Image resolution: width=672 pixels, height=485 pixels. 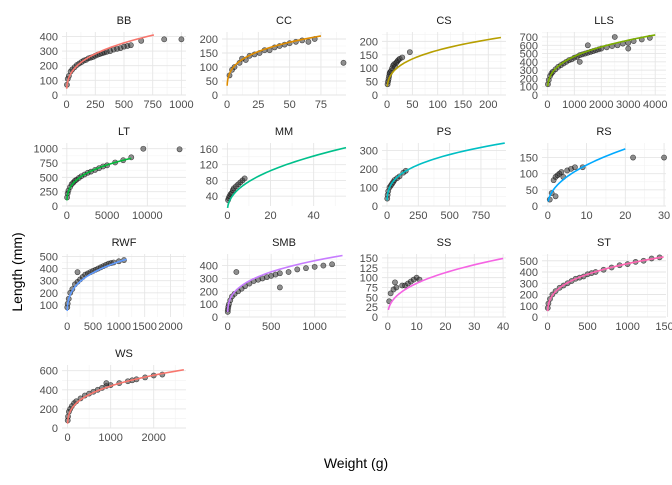 What do you see at coordinates (147, 216) in the screenshot?
I see `x-tick-label: 10000` at bounding box center [147, 216].